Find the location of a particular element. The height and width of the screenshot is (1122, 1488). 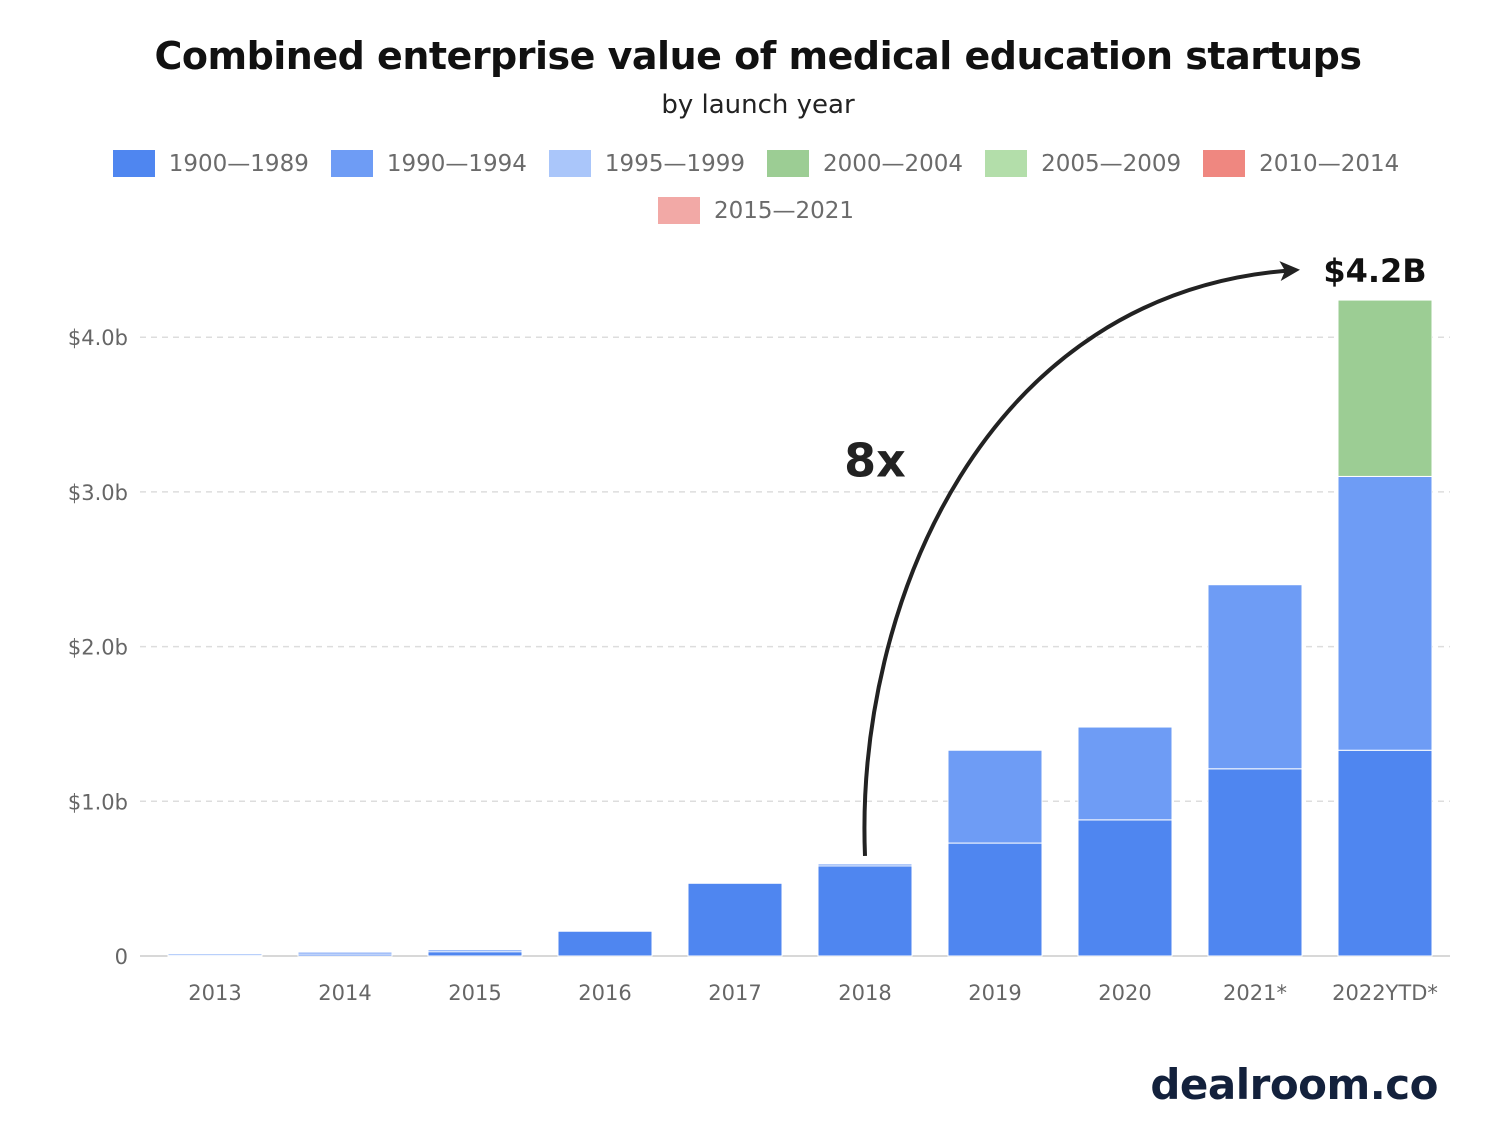

multiplier-annotation: 8x is located at coordinates (875, 460).